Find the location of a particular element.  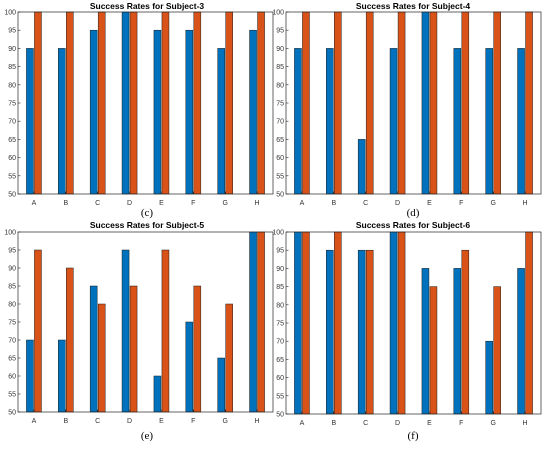

y-tick-label: 50 is located at coordinates (280, 415).